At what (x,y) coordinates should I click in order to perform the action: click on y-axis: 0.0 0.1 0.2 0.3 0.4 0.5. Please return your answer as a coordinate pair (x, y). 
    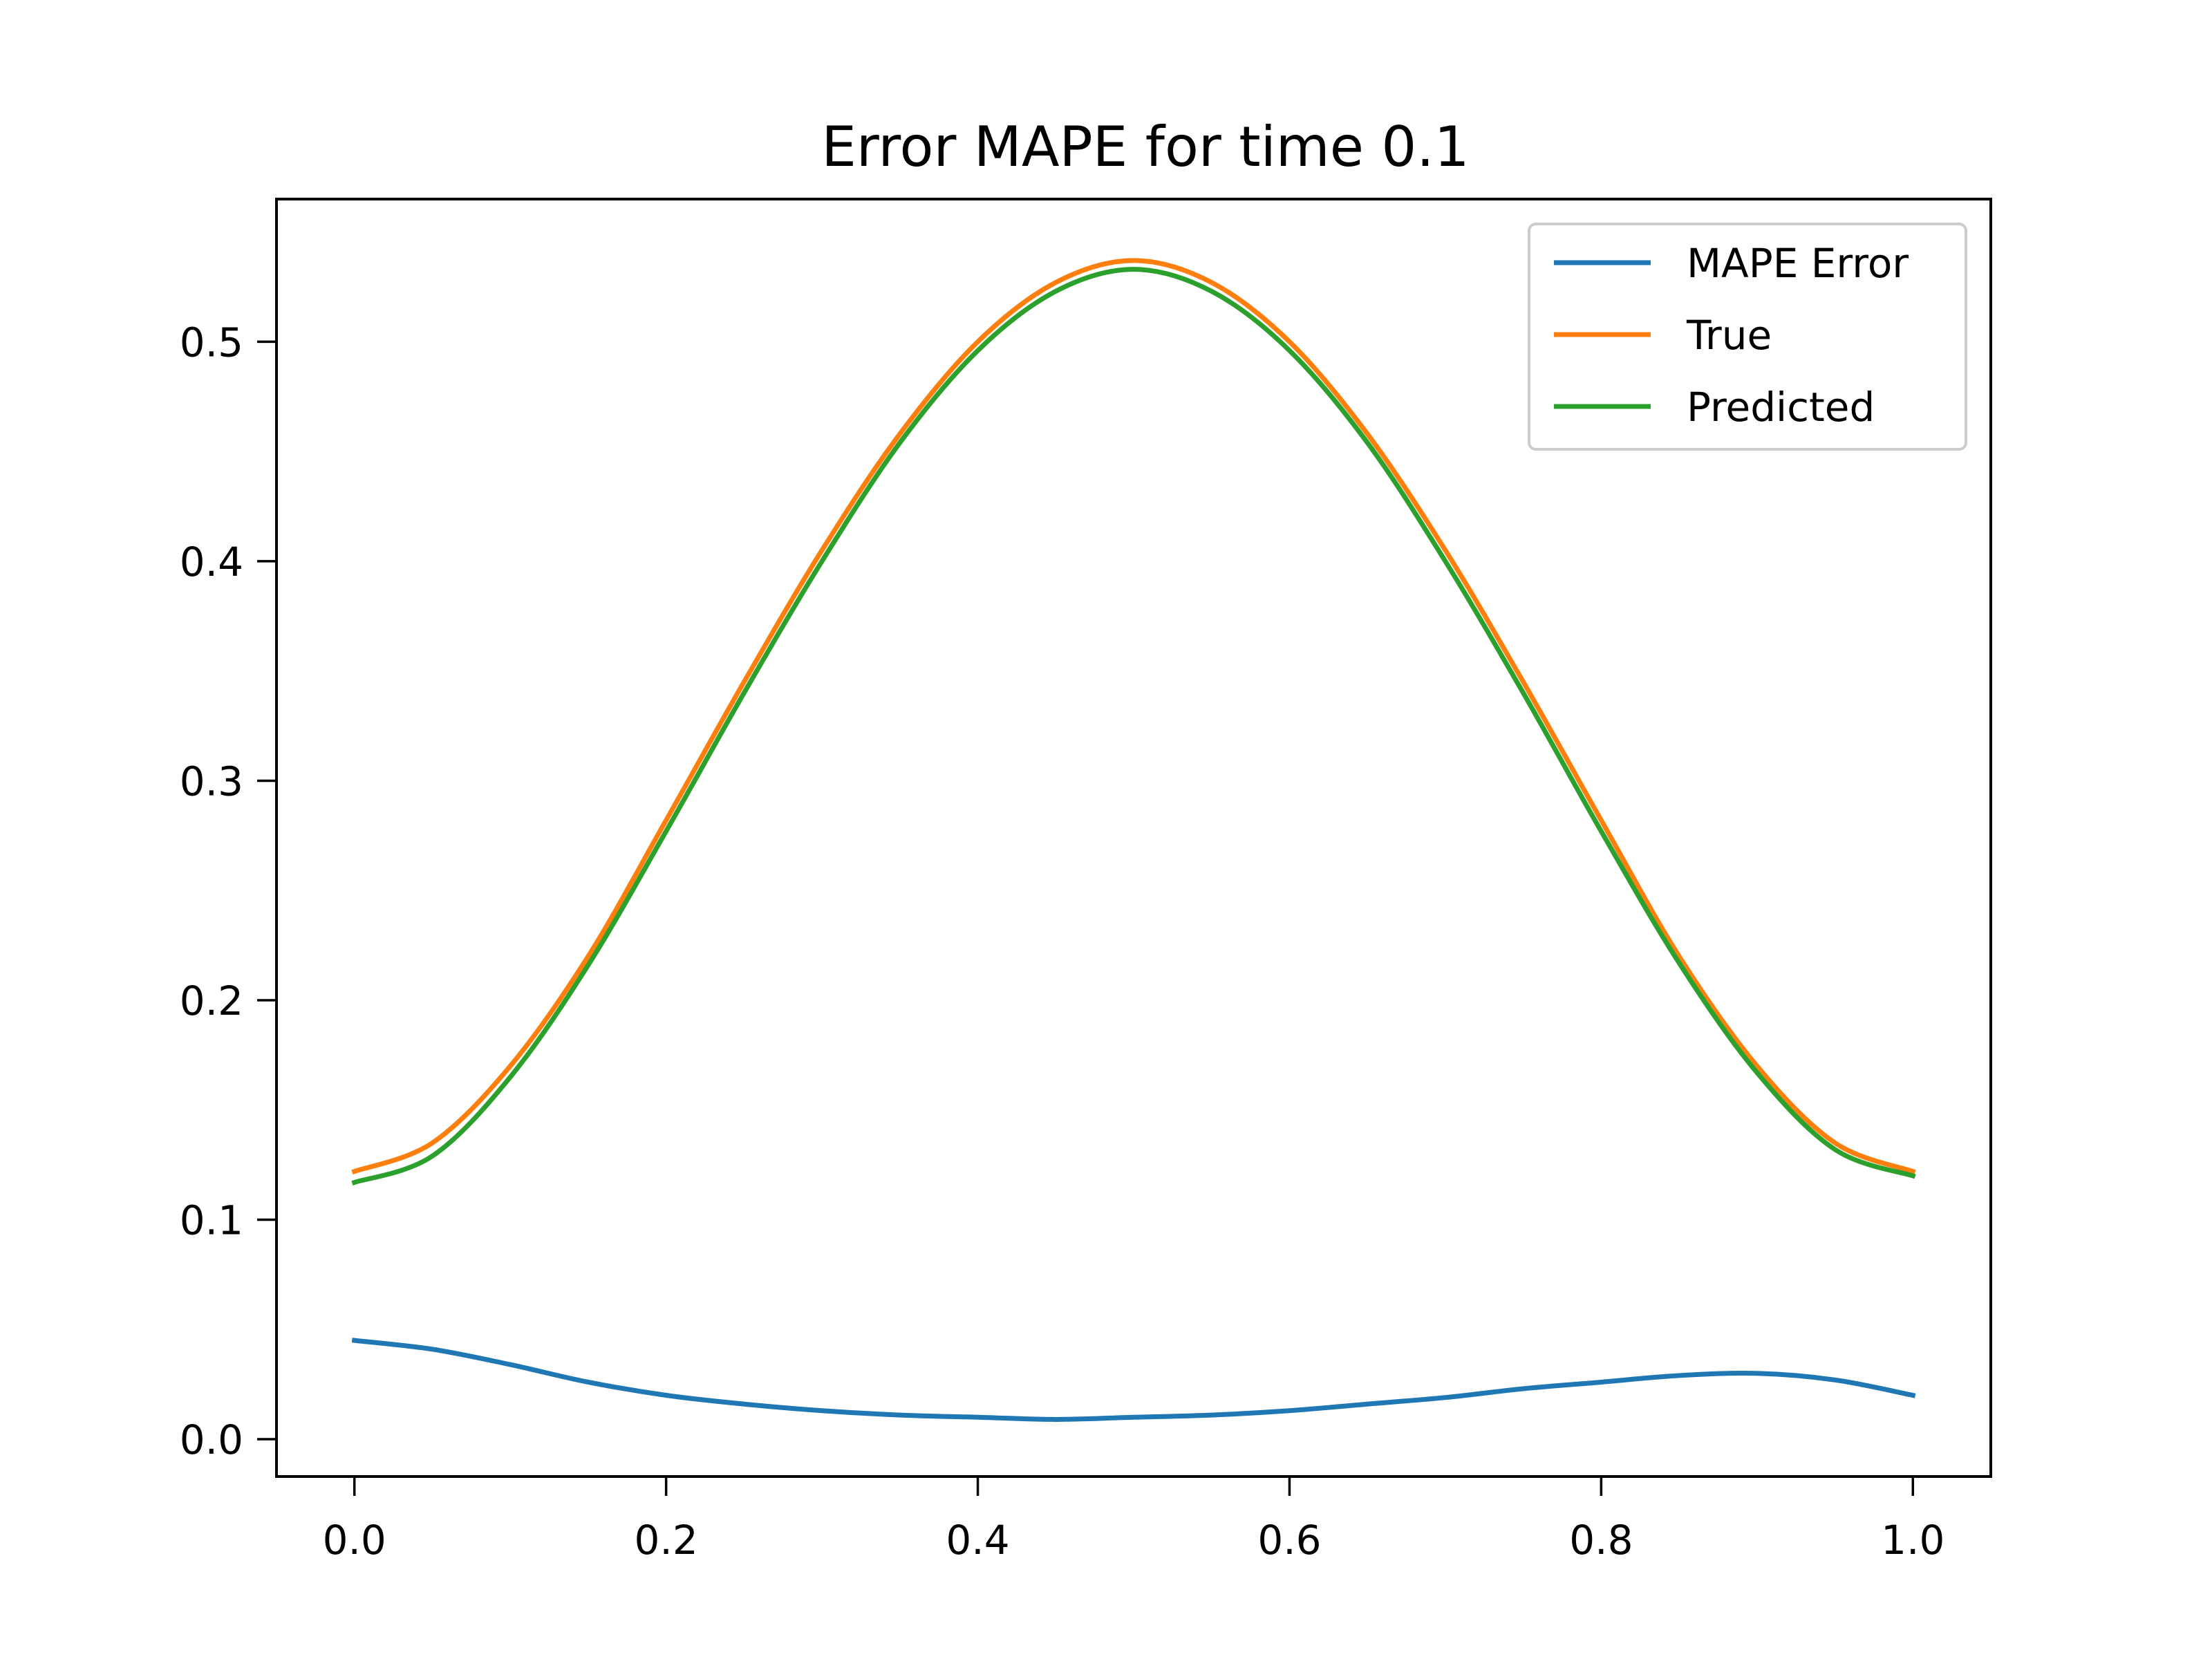
    Looking at the image, I should click on (228, 891).